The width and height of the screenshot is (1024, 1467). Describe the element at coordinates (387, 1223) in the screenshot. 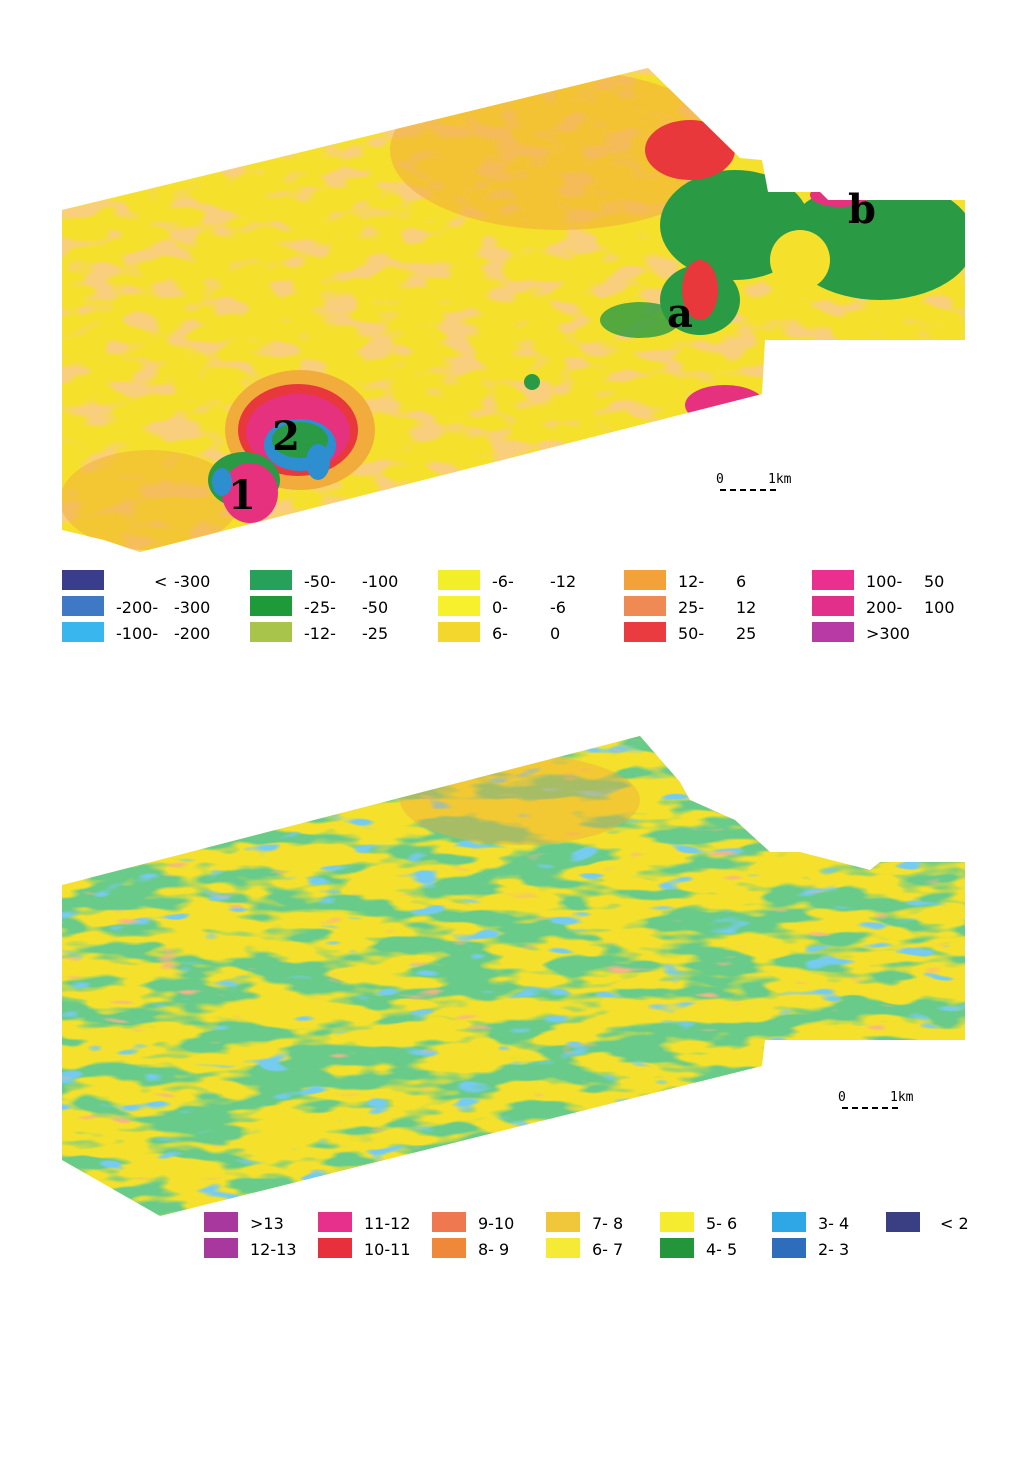

I see `legend-bottom-label: 11-12` at that location.